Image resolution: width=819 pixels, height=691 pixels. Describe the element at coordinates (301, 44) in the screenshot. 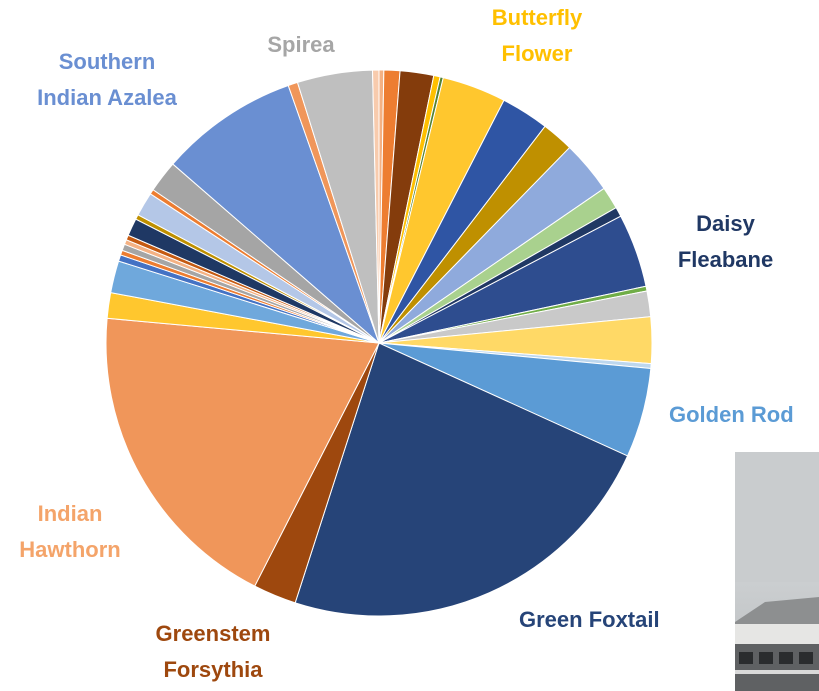

I see `label-spirea: Spirea` at that location.